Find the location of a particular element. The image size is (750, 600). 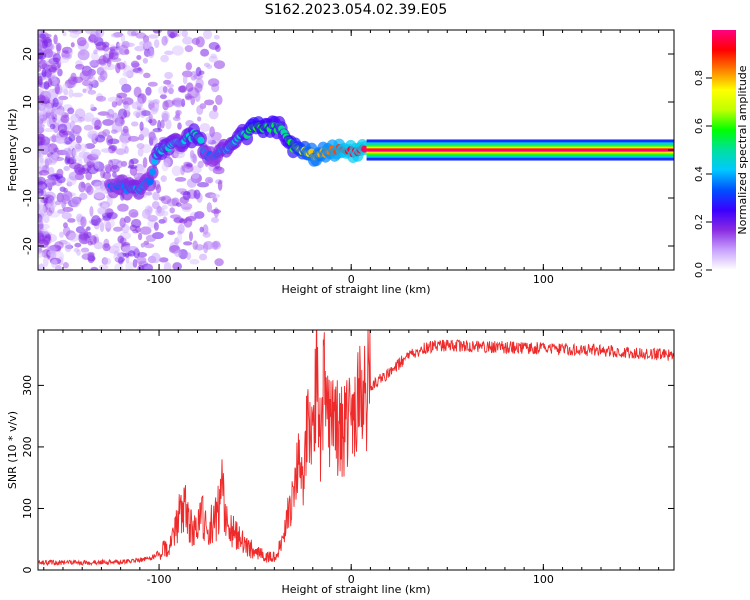

colorbar-tick-label: 0.2 is located at coordinates (699, 222).